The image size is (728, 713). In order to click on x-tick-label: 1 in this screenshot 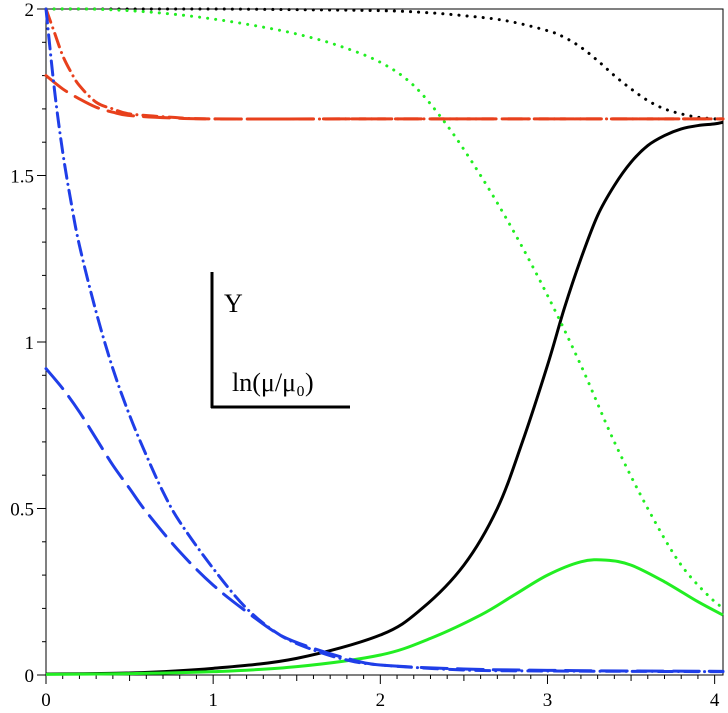, I will do `click(213, 700)`.